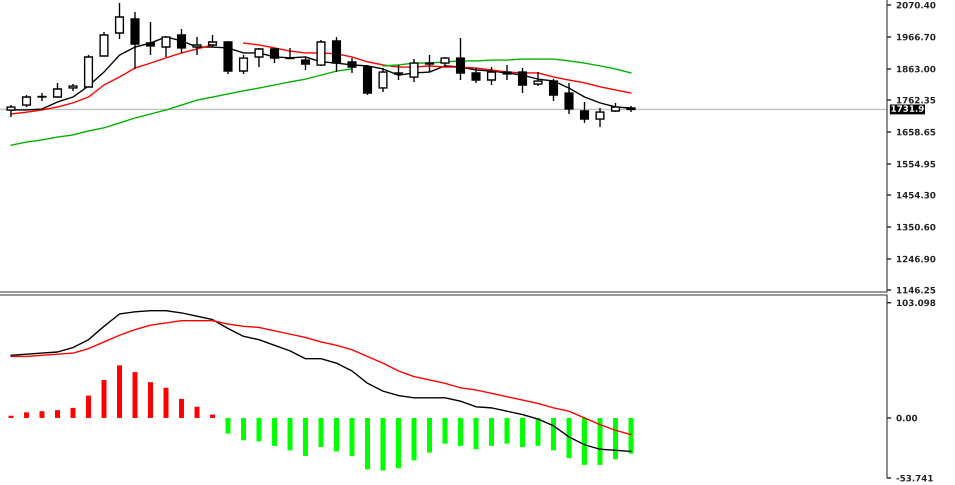 This screenshot has width=955, height=485. I want to click on y-tick-label: 1454.30, so click(916, 195).